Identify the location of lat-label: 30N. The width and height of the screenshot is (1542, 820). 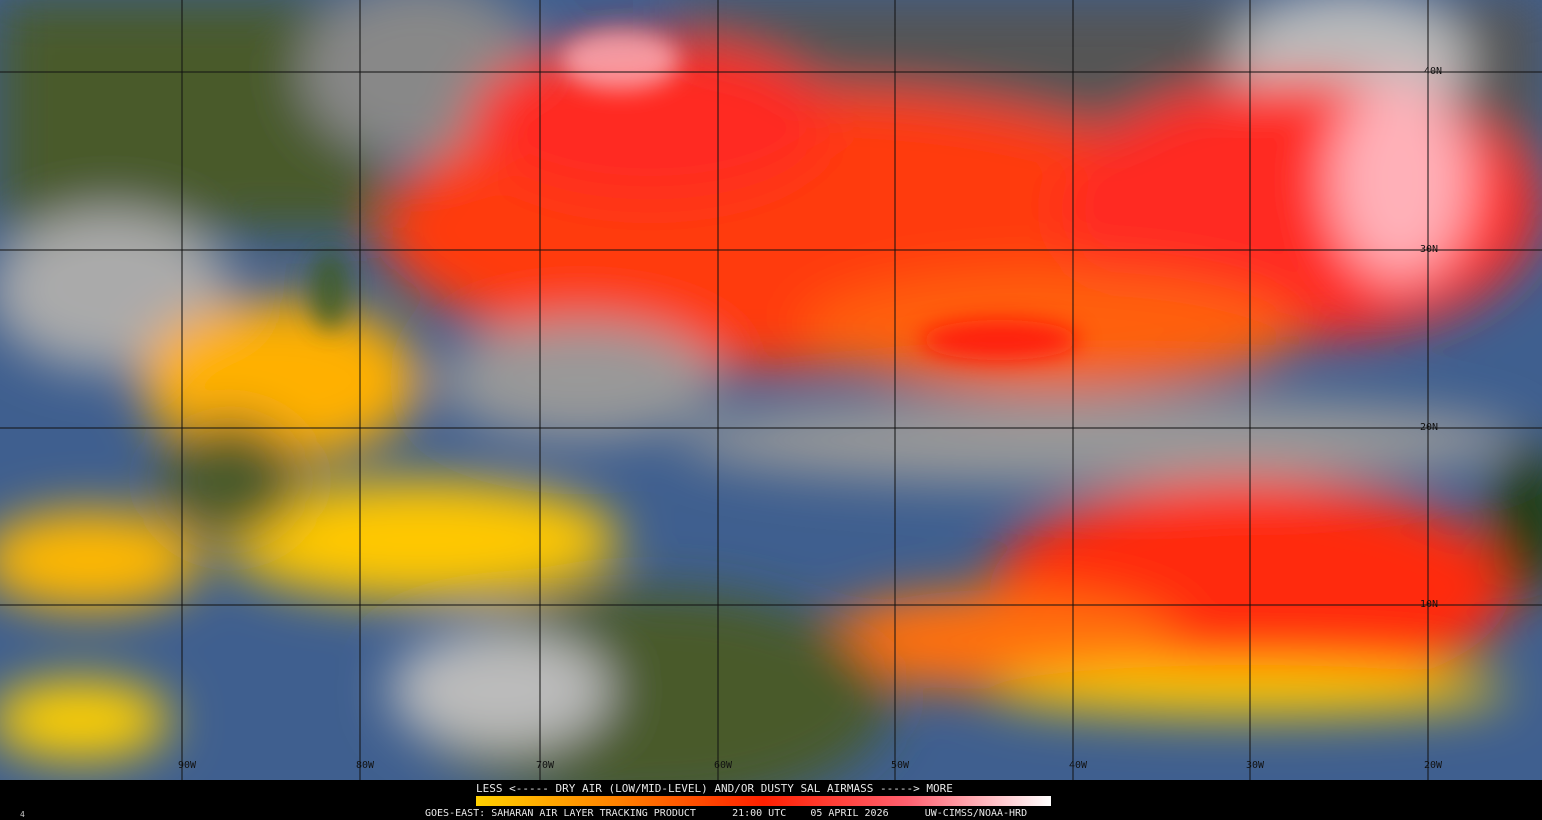
(1429, 249).